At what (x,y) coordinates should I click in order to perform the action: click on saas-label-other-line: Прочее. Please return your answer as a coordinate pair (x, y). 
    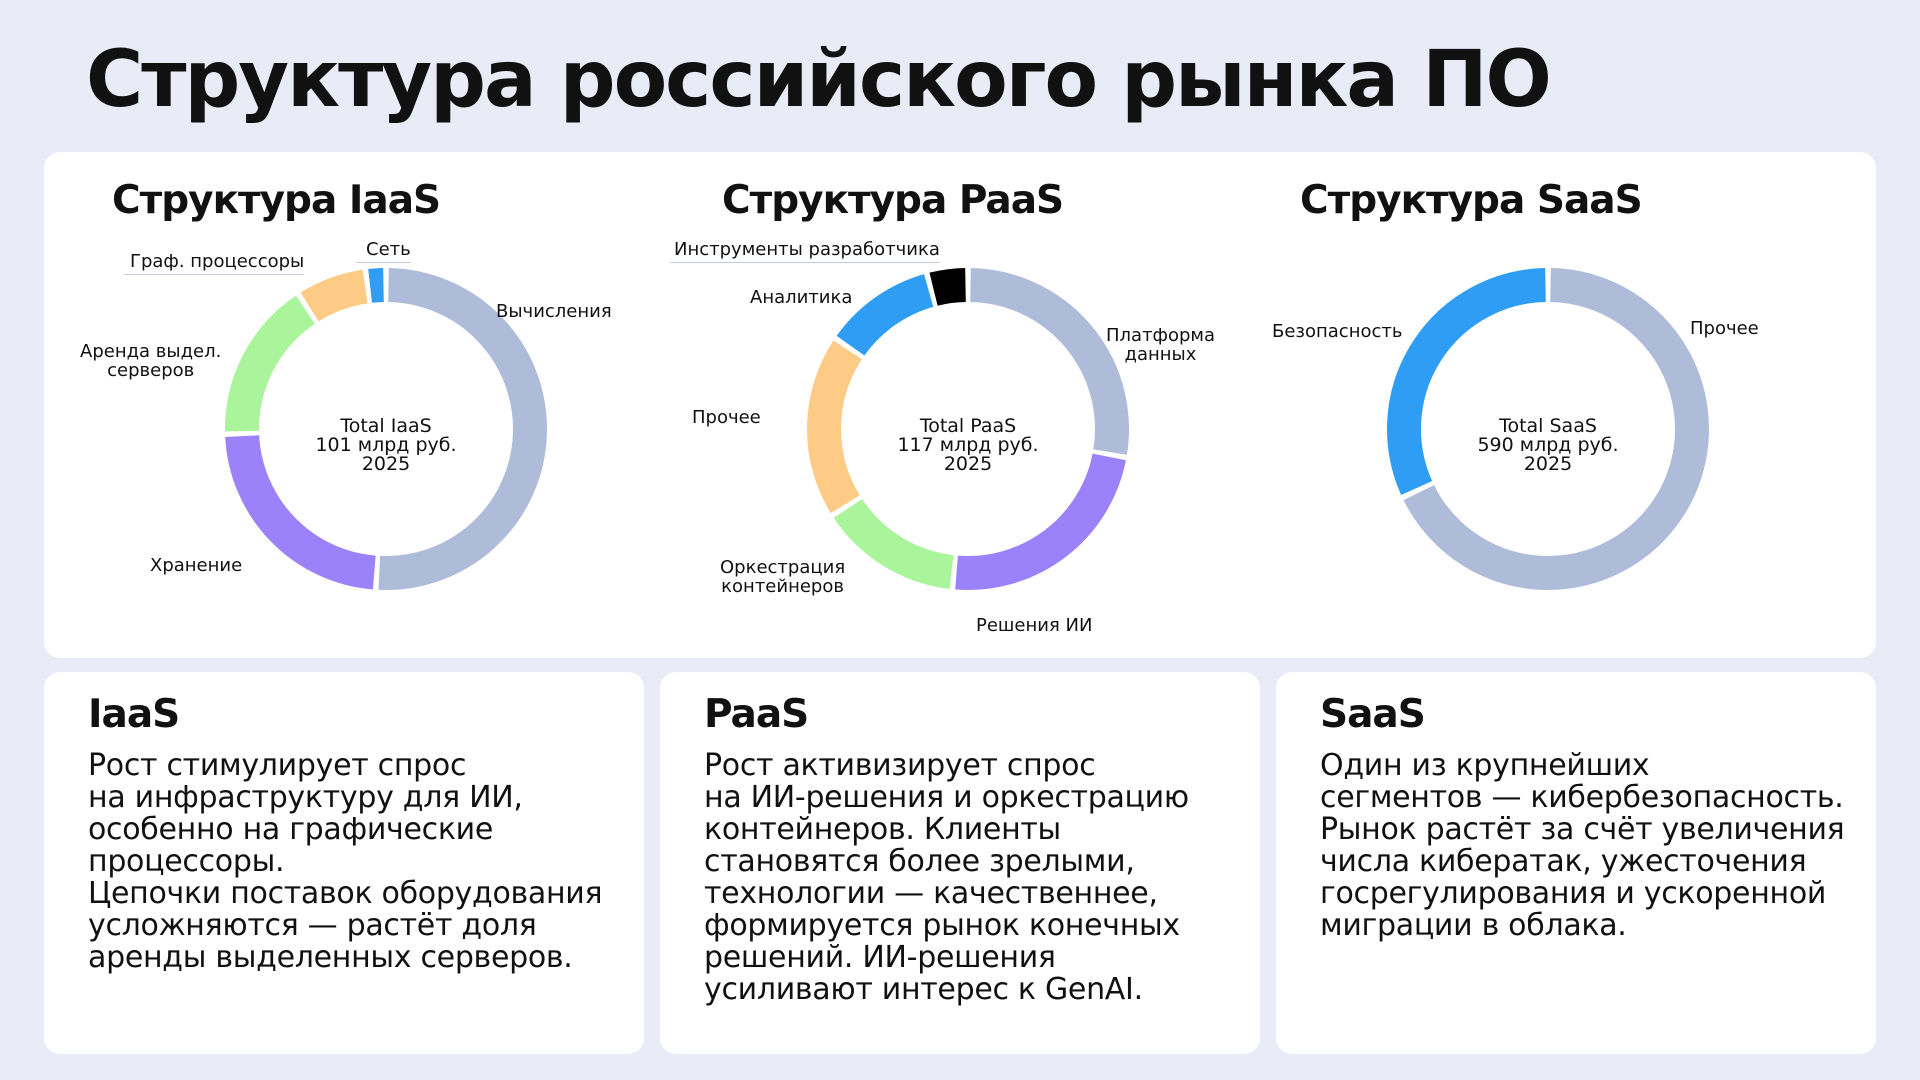
    Looking at the image, I should click on (1724, 328).